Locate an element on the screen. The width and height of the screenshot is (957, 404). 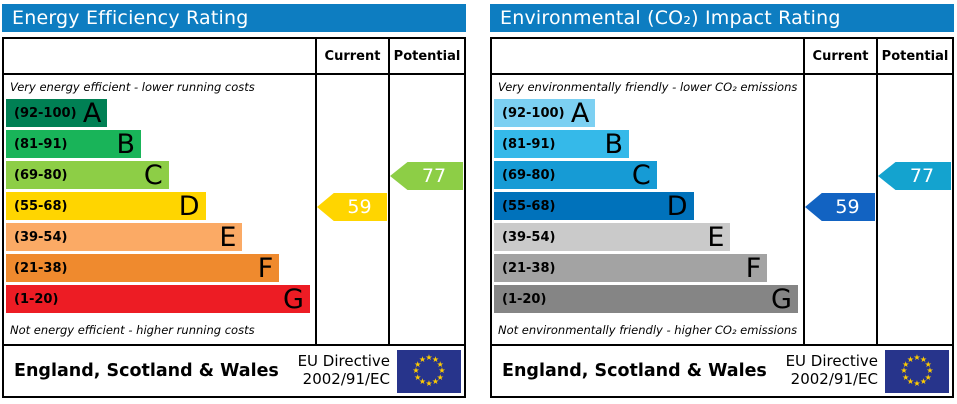
environmental-table-header-row: Current Potential is located at coordinates (722, 57).